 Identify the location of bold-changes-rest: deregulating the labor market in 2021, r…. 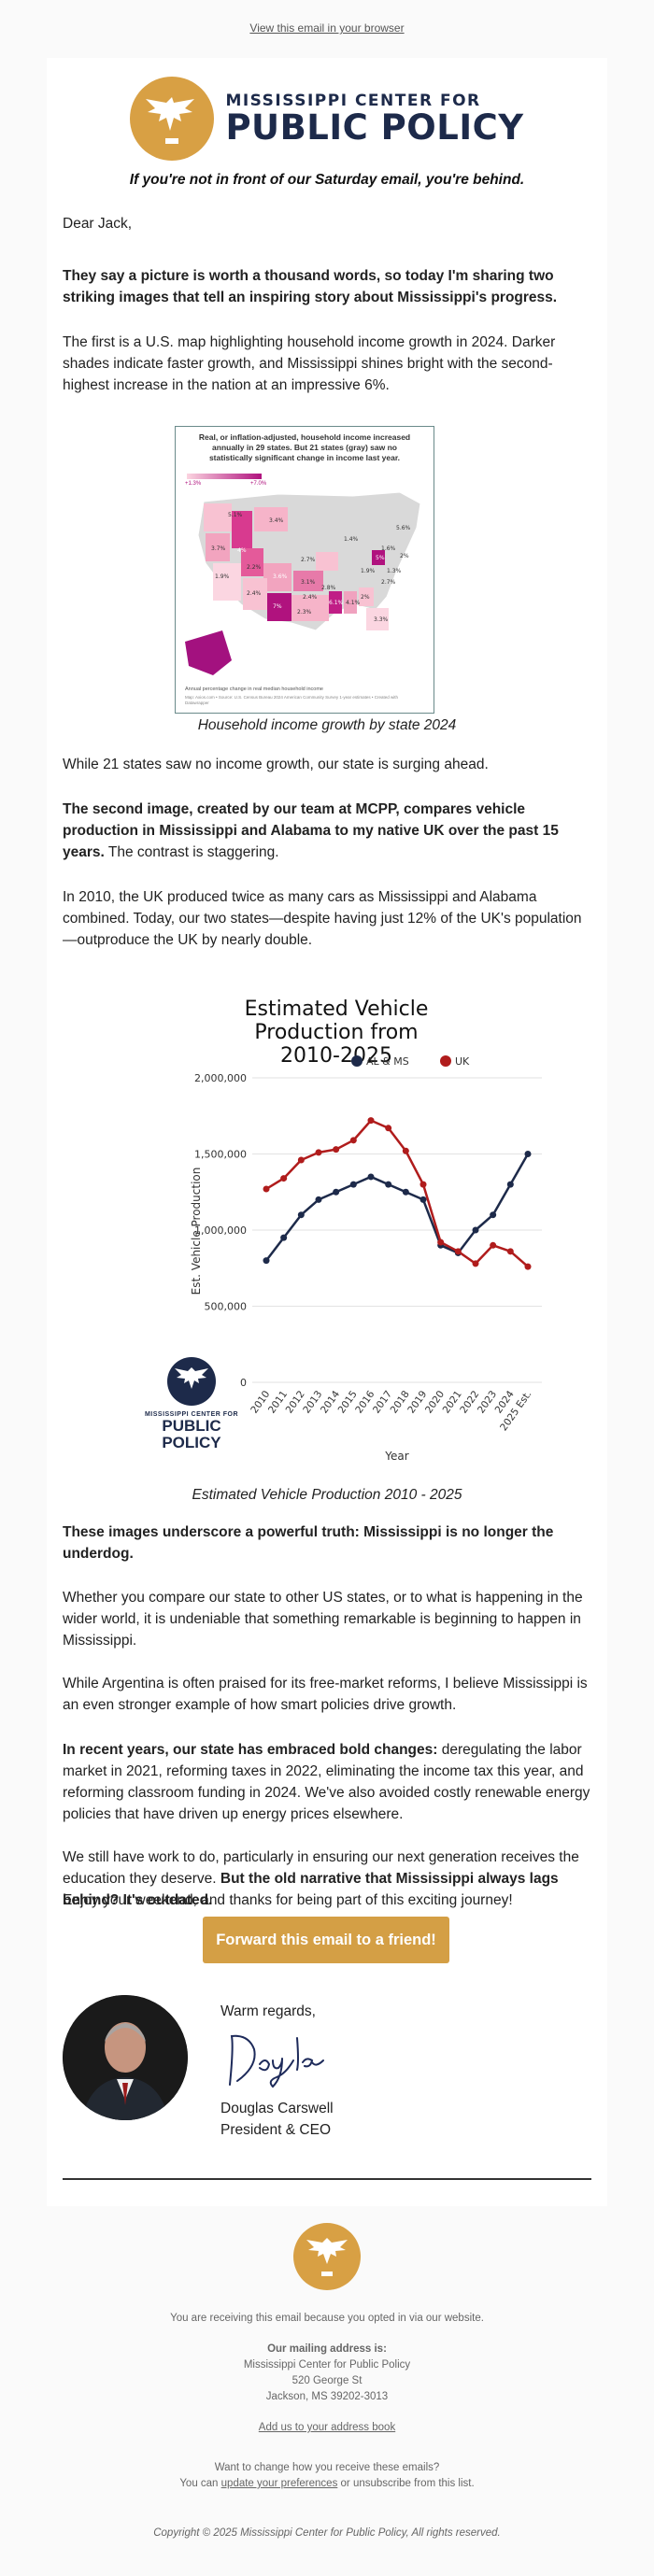
(327, 1782).